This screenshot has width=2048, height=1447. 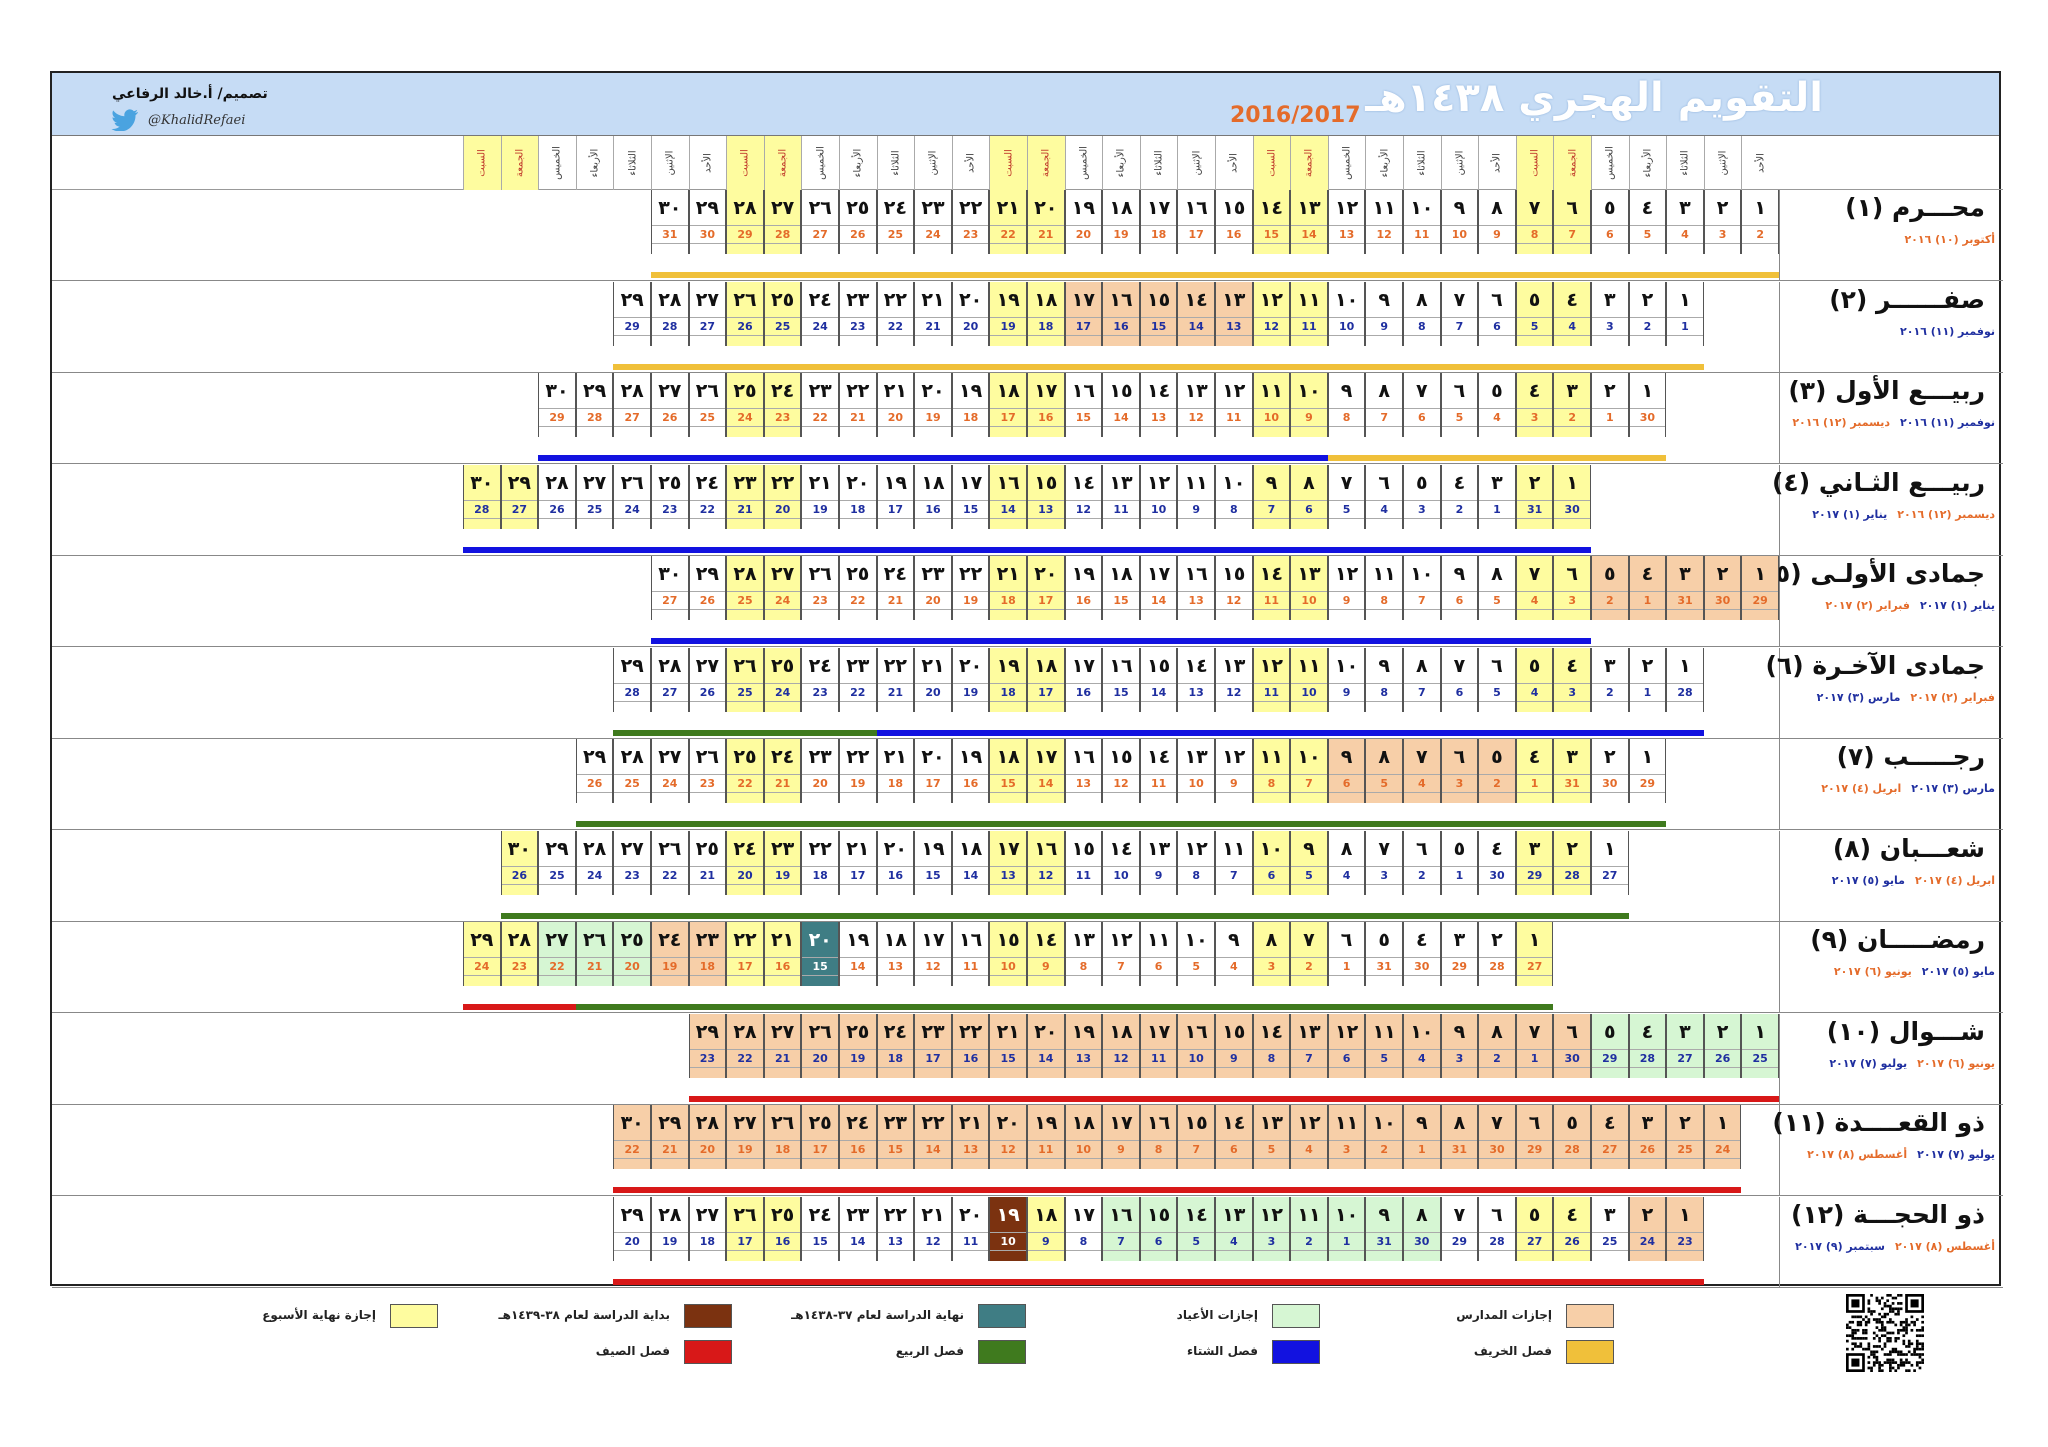 I want to click on day-cell: ٢٥ 24, so click(x=745, y=405).